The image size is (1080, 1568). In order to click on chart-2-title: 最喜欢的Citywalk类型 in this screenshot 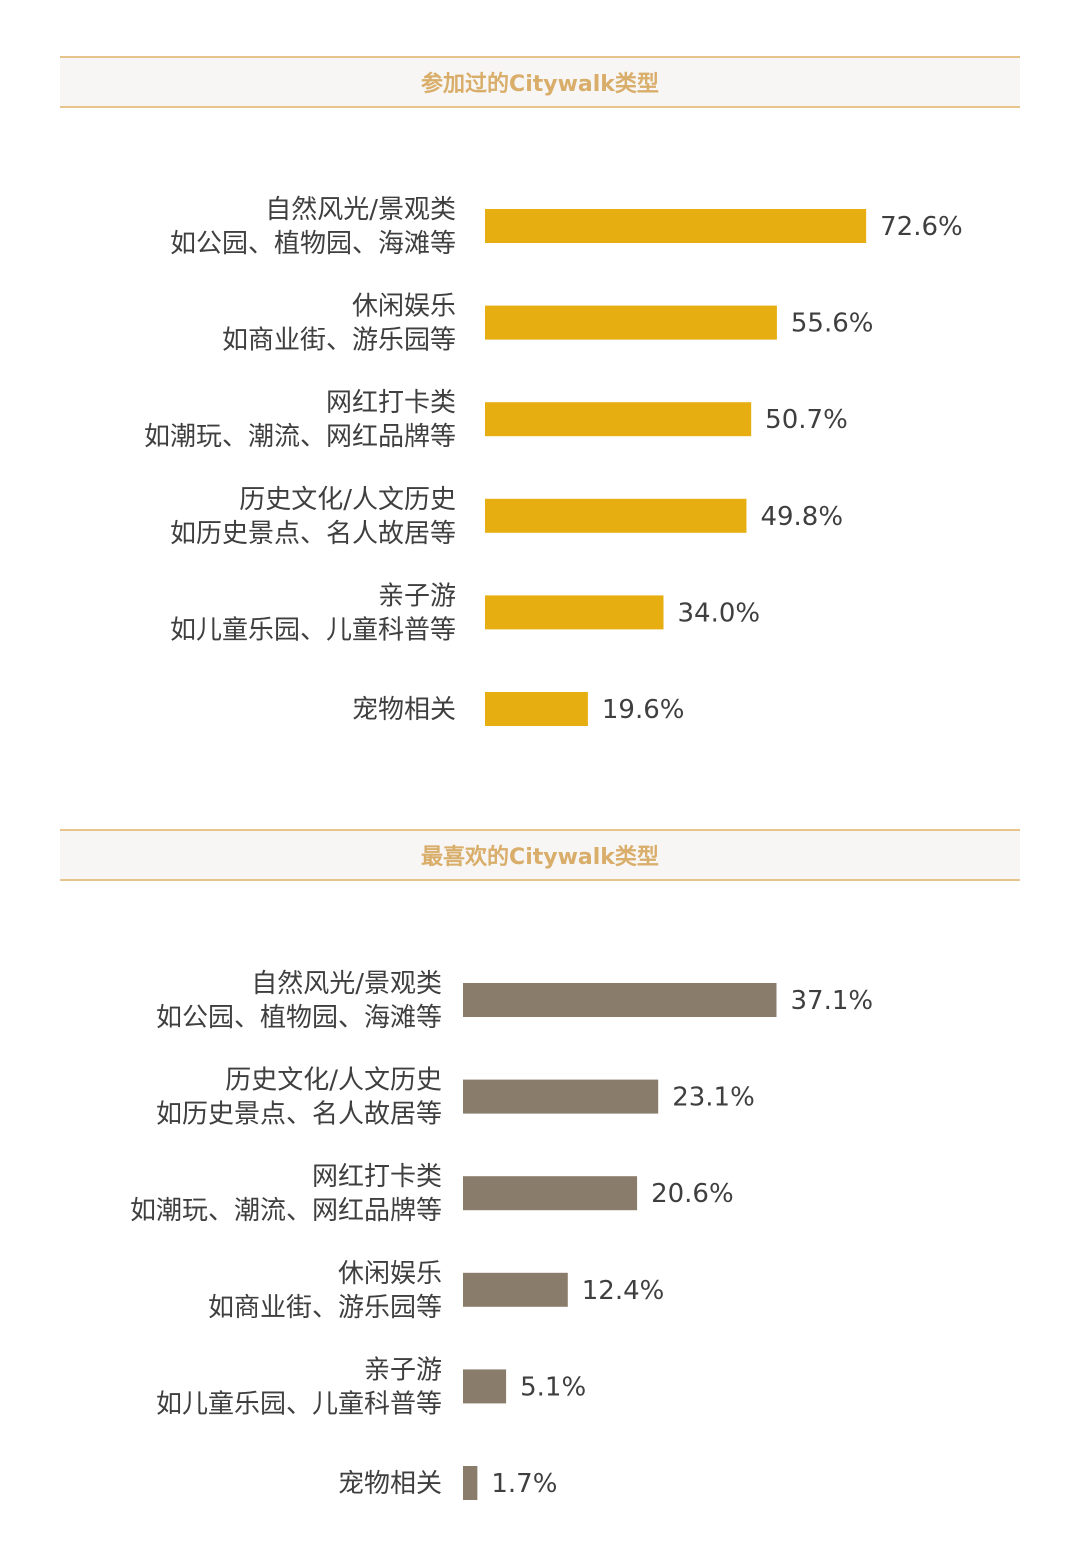, I will do `click(540, 855)`.